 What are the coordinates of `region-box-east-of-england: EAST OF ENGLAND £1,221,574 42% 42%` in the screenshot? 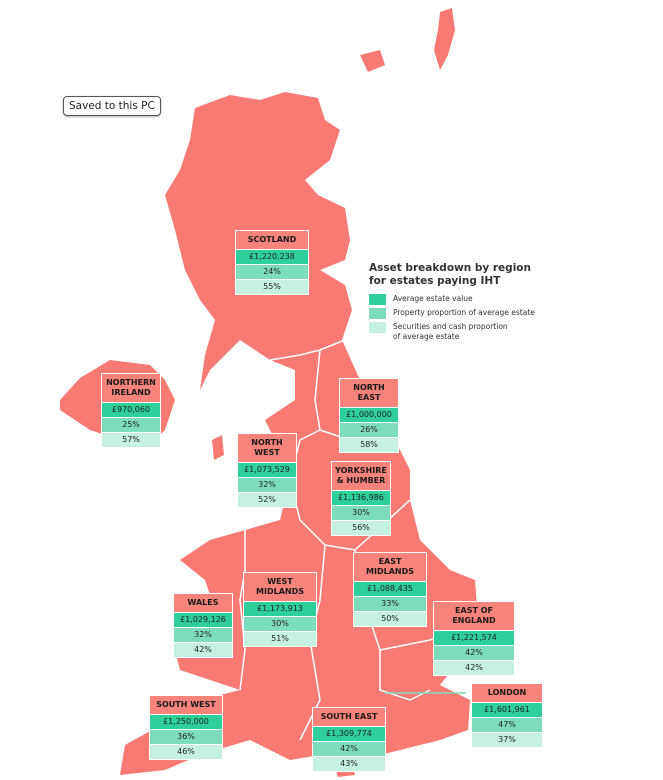 It's located at (474, 638).